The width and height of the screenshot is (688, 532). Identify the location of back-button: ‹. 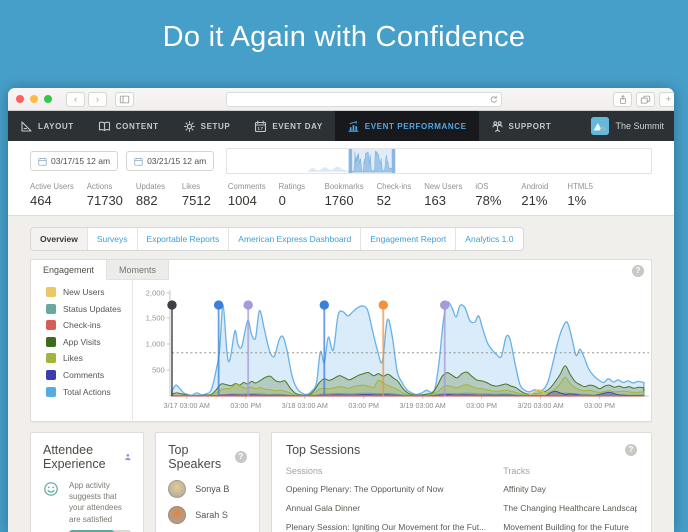
(75, 99).